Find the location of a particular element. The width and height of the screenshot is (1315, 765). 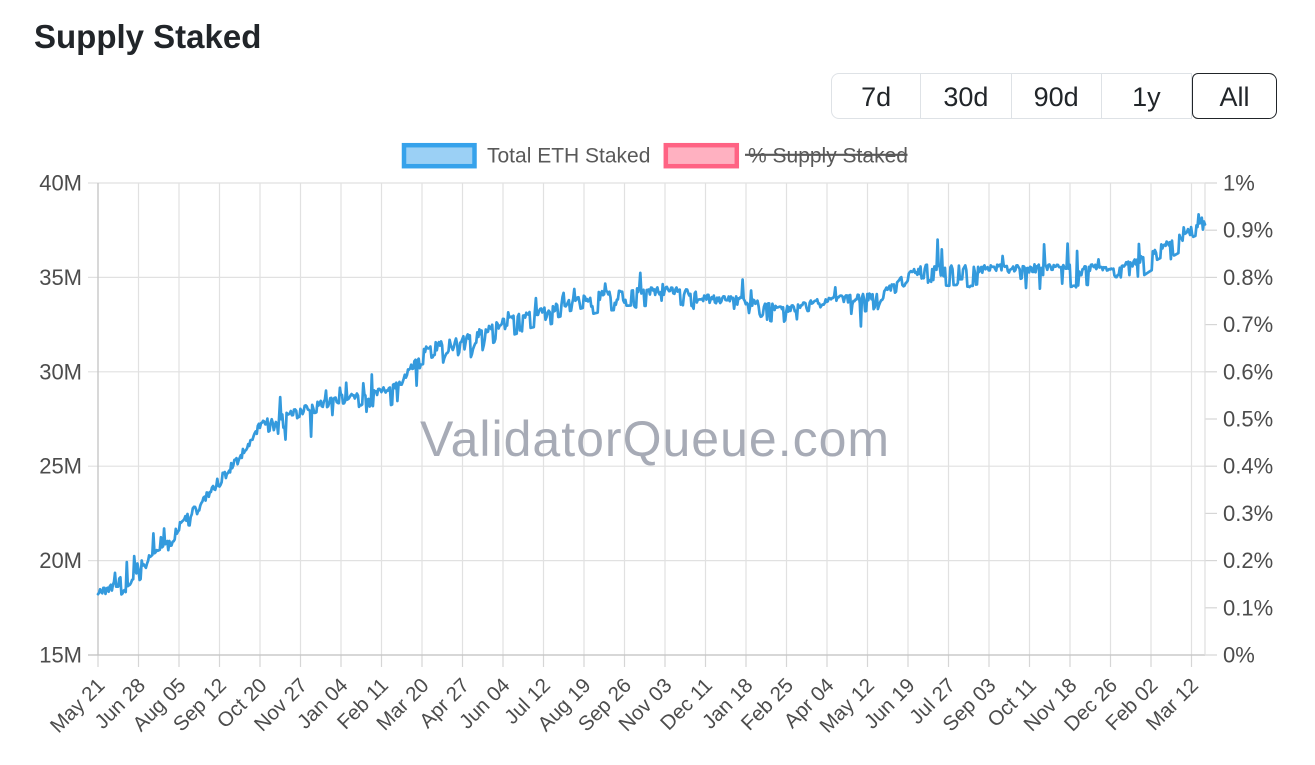

svg-text: Total ETH Staked is located at coordinates (568, 156).